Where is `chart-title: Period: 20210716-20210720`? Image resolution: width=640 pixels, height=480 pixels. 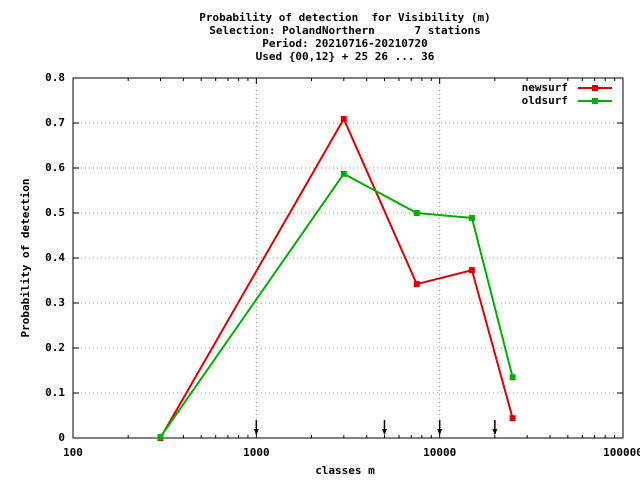 chart-title: Period: 20210716-20210720 is located at coordinates (345, 43).